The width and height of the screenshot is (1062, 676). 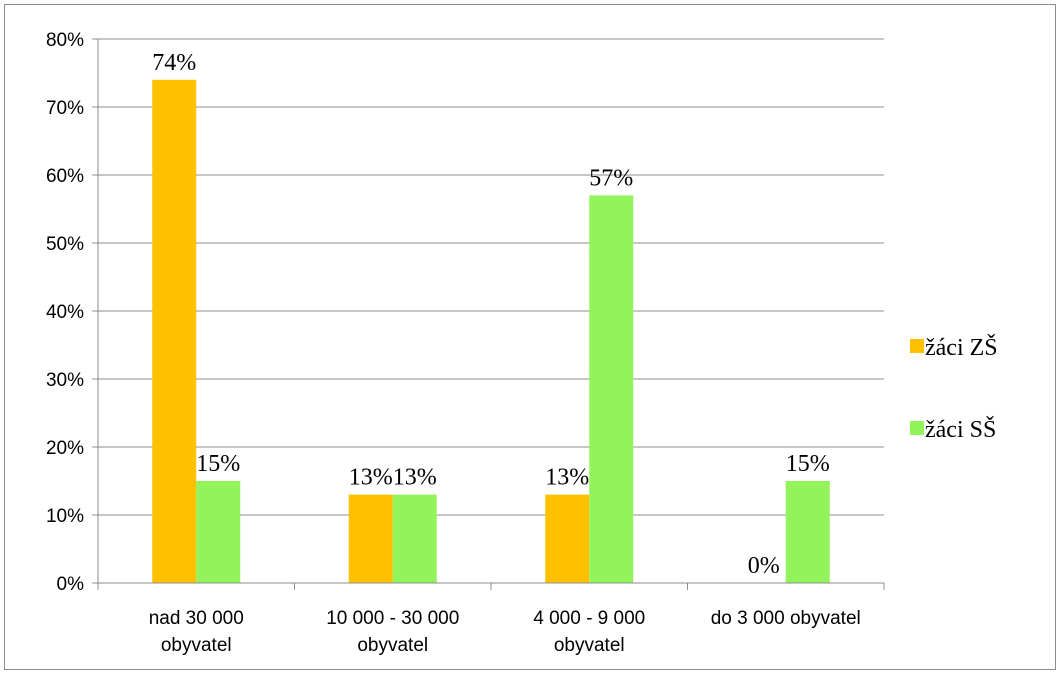 What do you see at coordinates (786, 618) in the screenshot?
I see `x-tick-label: do 3 000 obyvatel` at bounding box center [786, 618].